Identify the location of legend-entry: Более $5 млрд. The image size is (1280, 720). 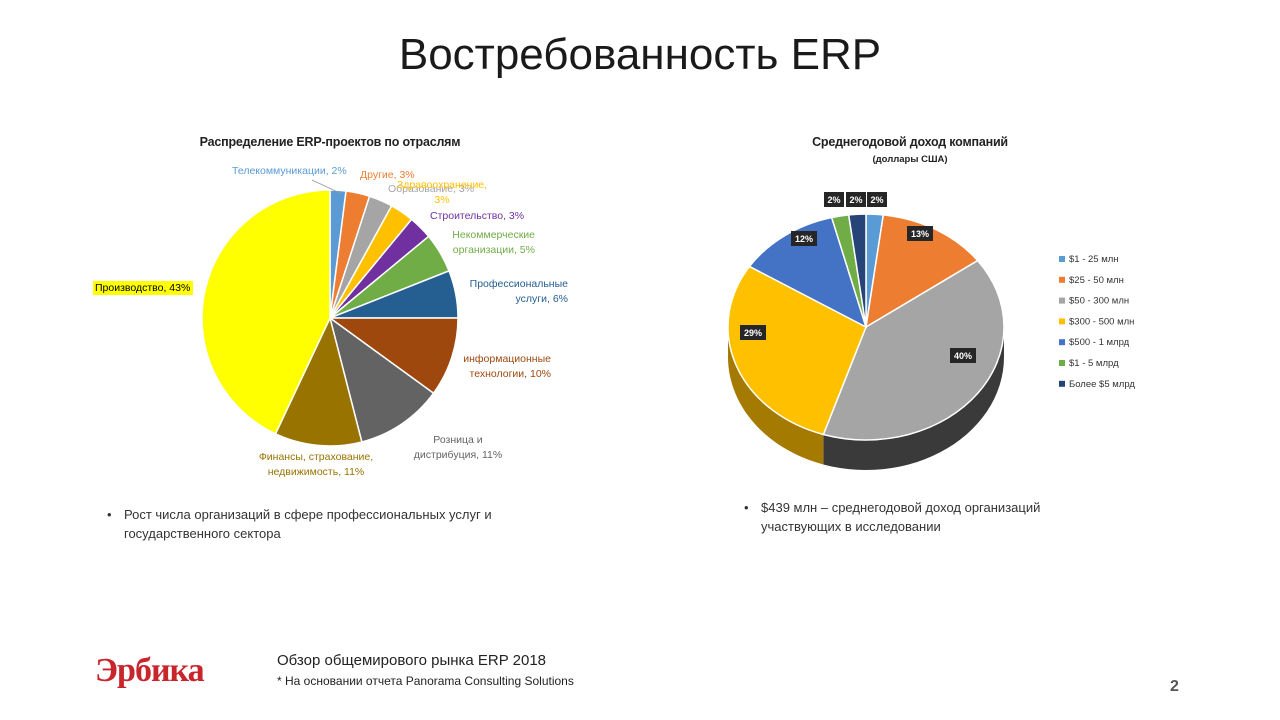
(1102, 384).